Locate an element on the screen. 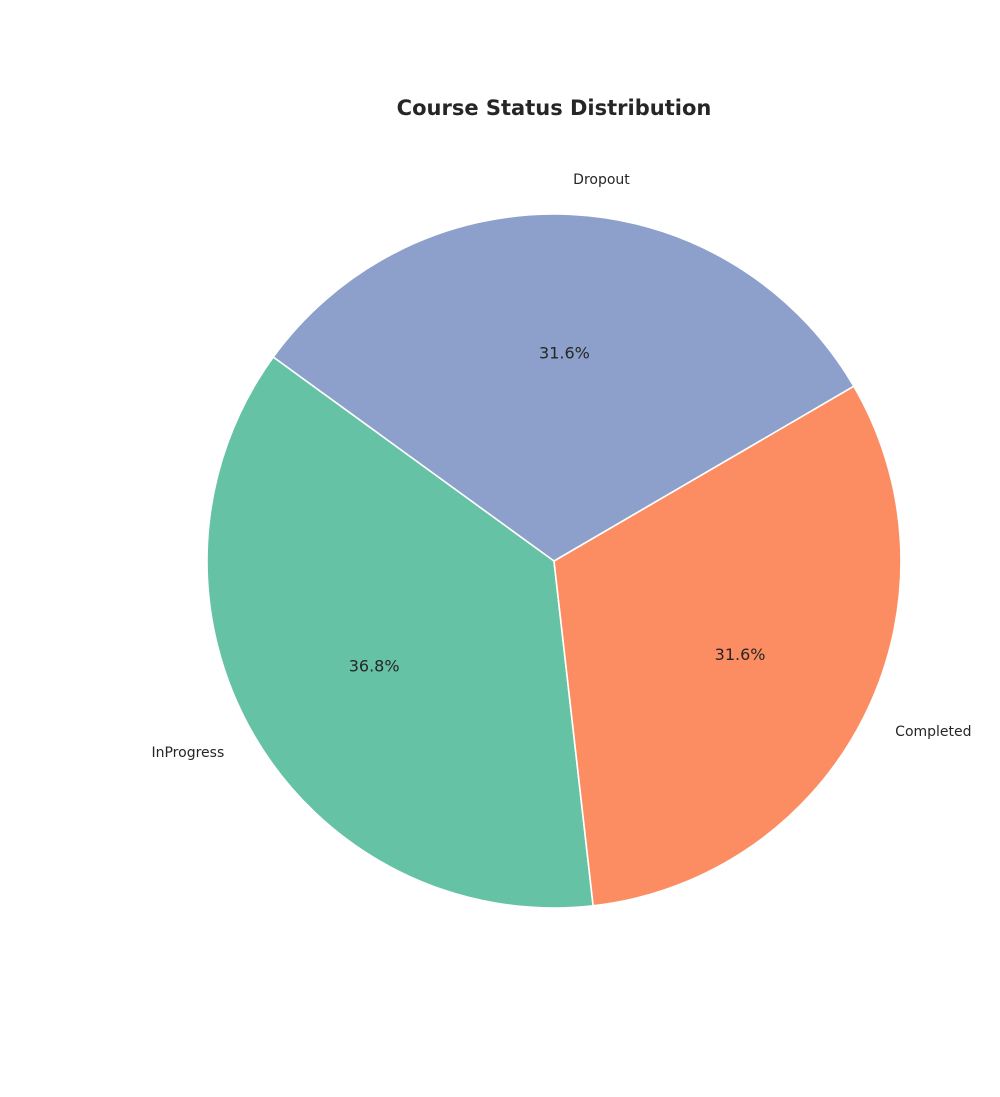 This screenshot has width=1000, height=1097. slice-label-inprogress: InProgress is located at coordinates (187, 753).